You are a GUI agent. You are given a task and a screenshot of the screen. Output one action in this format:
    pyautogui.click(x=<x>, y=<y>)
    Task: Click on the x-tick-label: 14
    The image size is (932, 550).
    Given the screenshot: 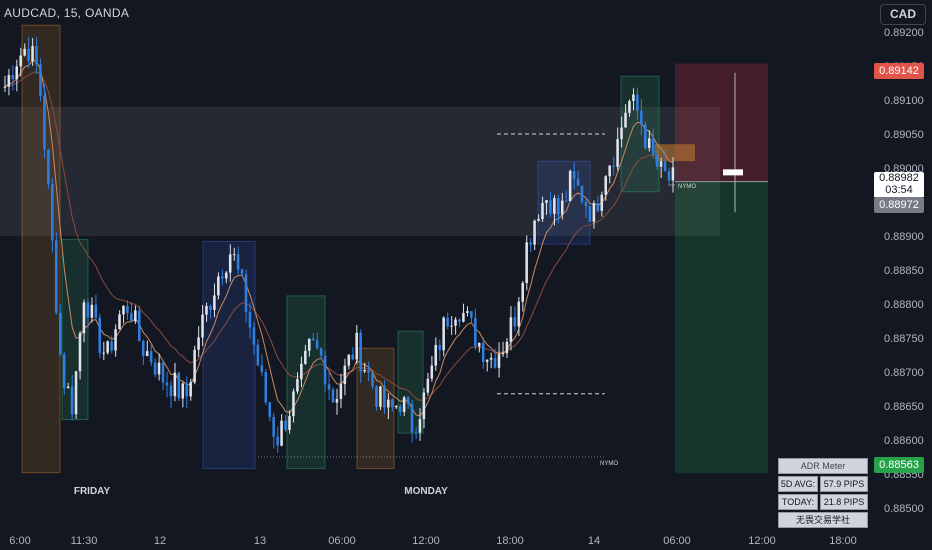 What is the action you would take?
    pyautogui.click(x=594, y=541)
    